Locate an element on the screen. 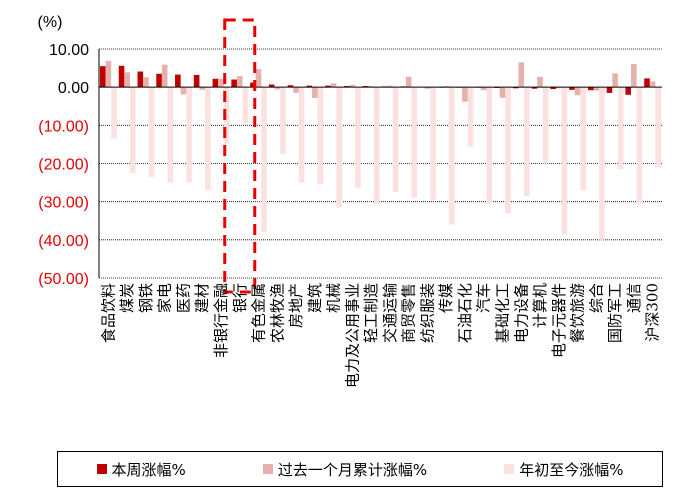 Image resolution: width=688 pixels, height=489 pixels. x-tick-label: 基础化工 is located at coordinates (502, 313).